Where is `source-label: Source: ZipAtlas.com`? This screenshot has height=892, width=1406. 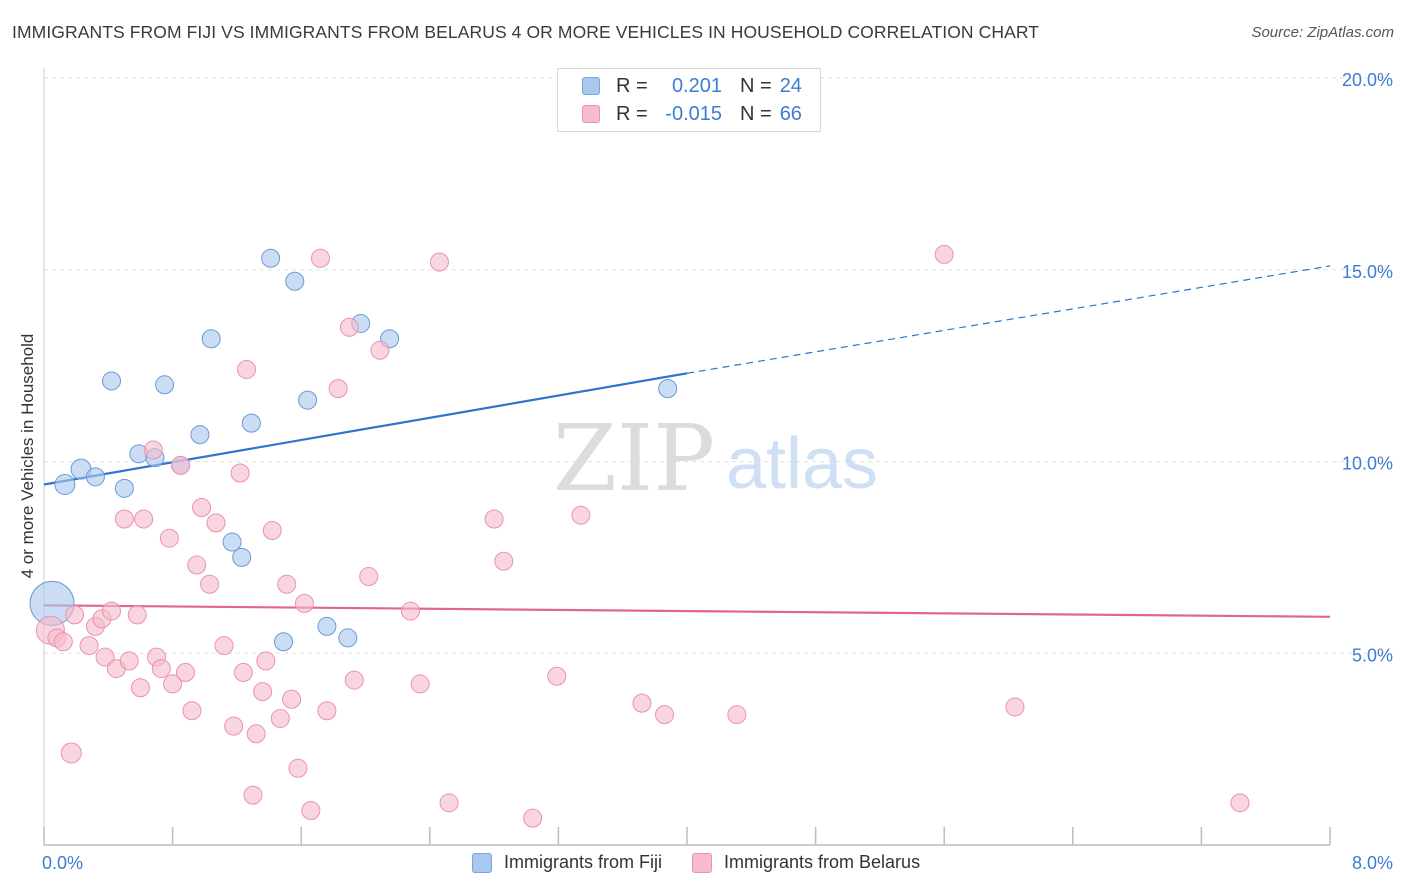 source-label: Source: ZipAtlas.com is located at coordinates (1322, 32).